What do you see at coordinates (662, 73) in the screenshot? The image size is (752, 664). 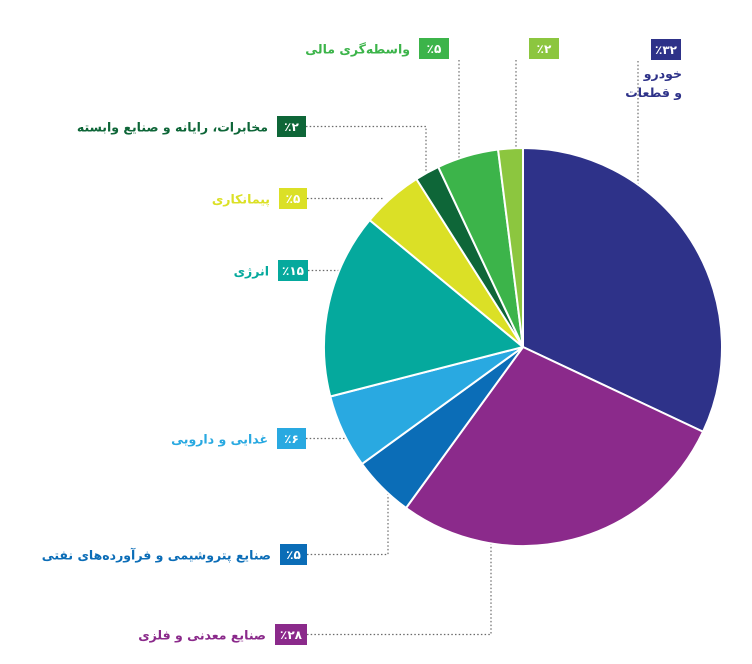 I see `slice-label: خودرو` at bounding box center [662, 73].